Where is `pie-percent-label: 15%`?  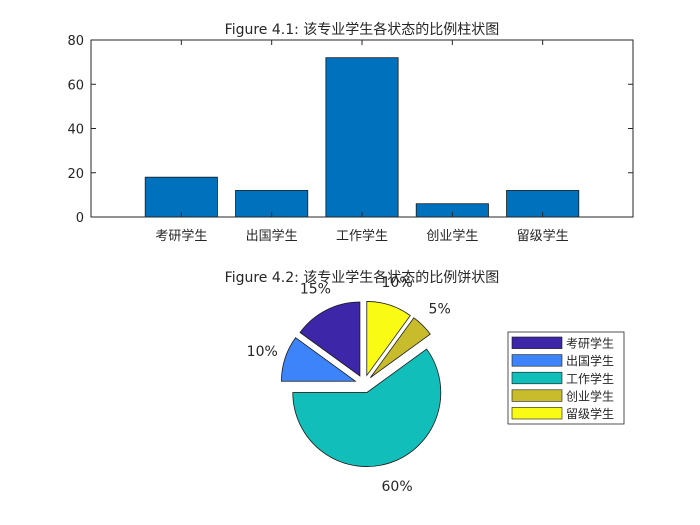 pie-percent-label: 15% is located at coordinates (315, 290).